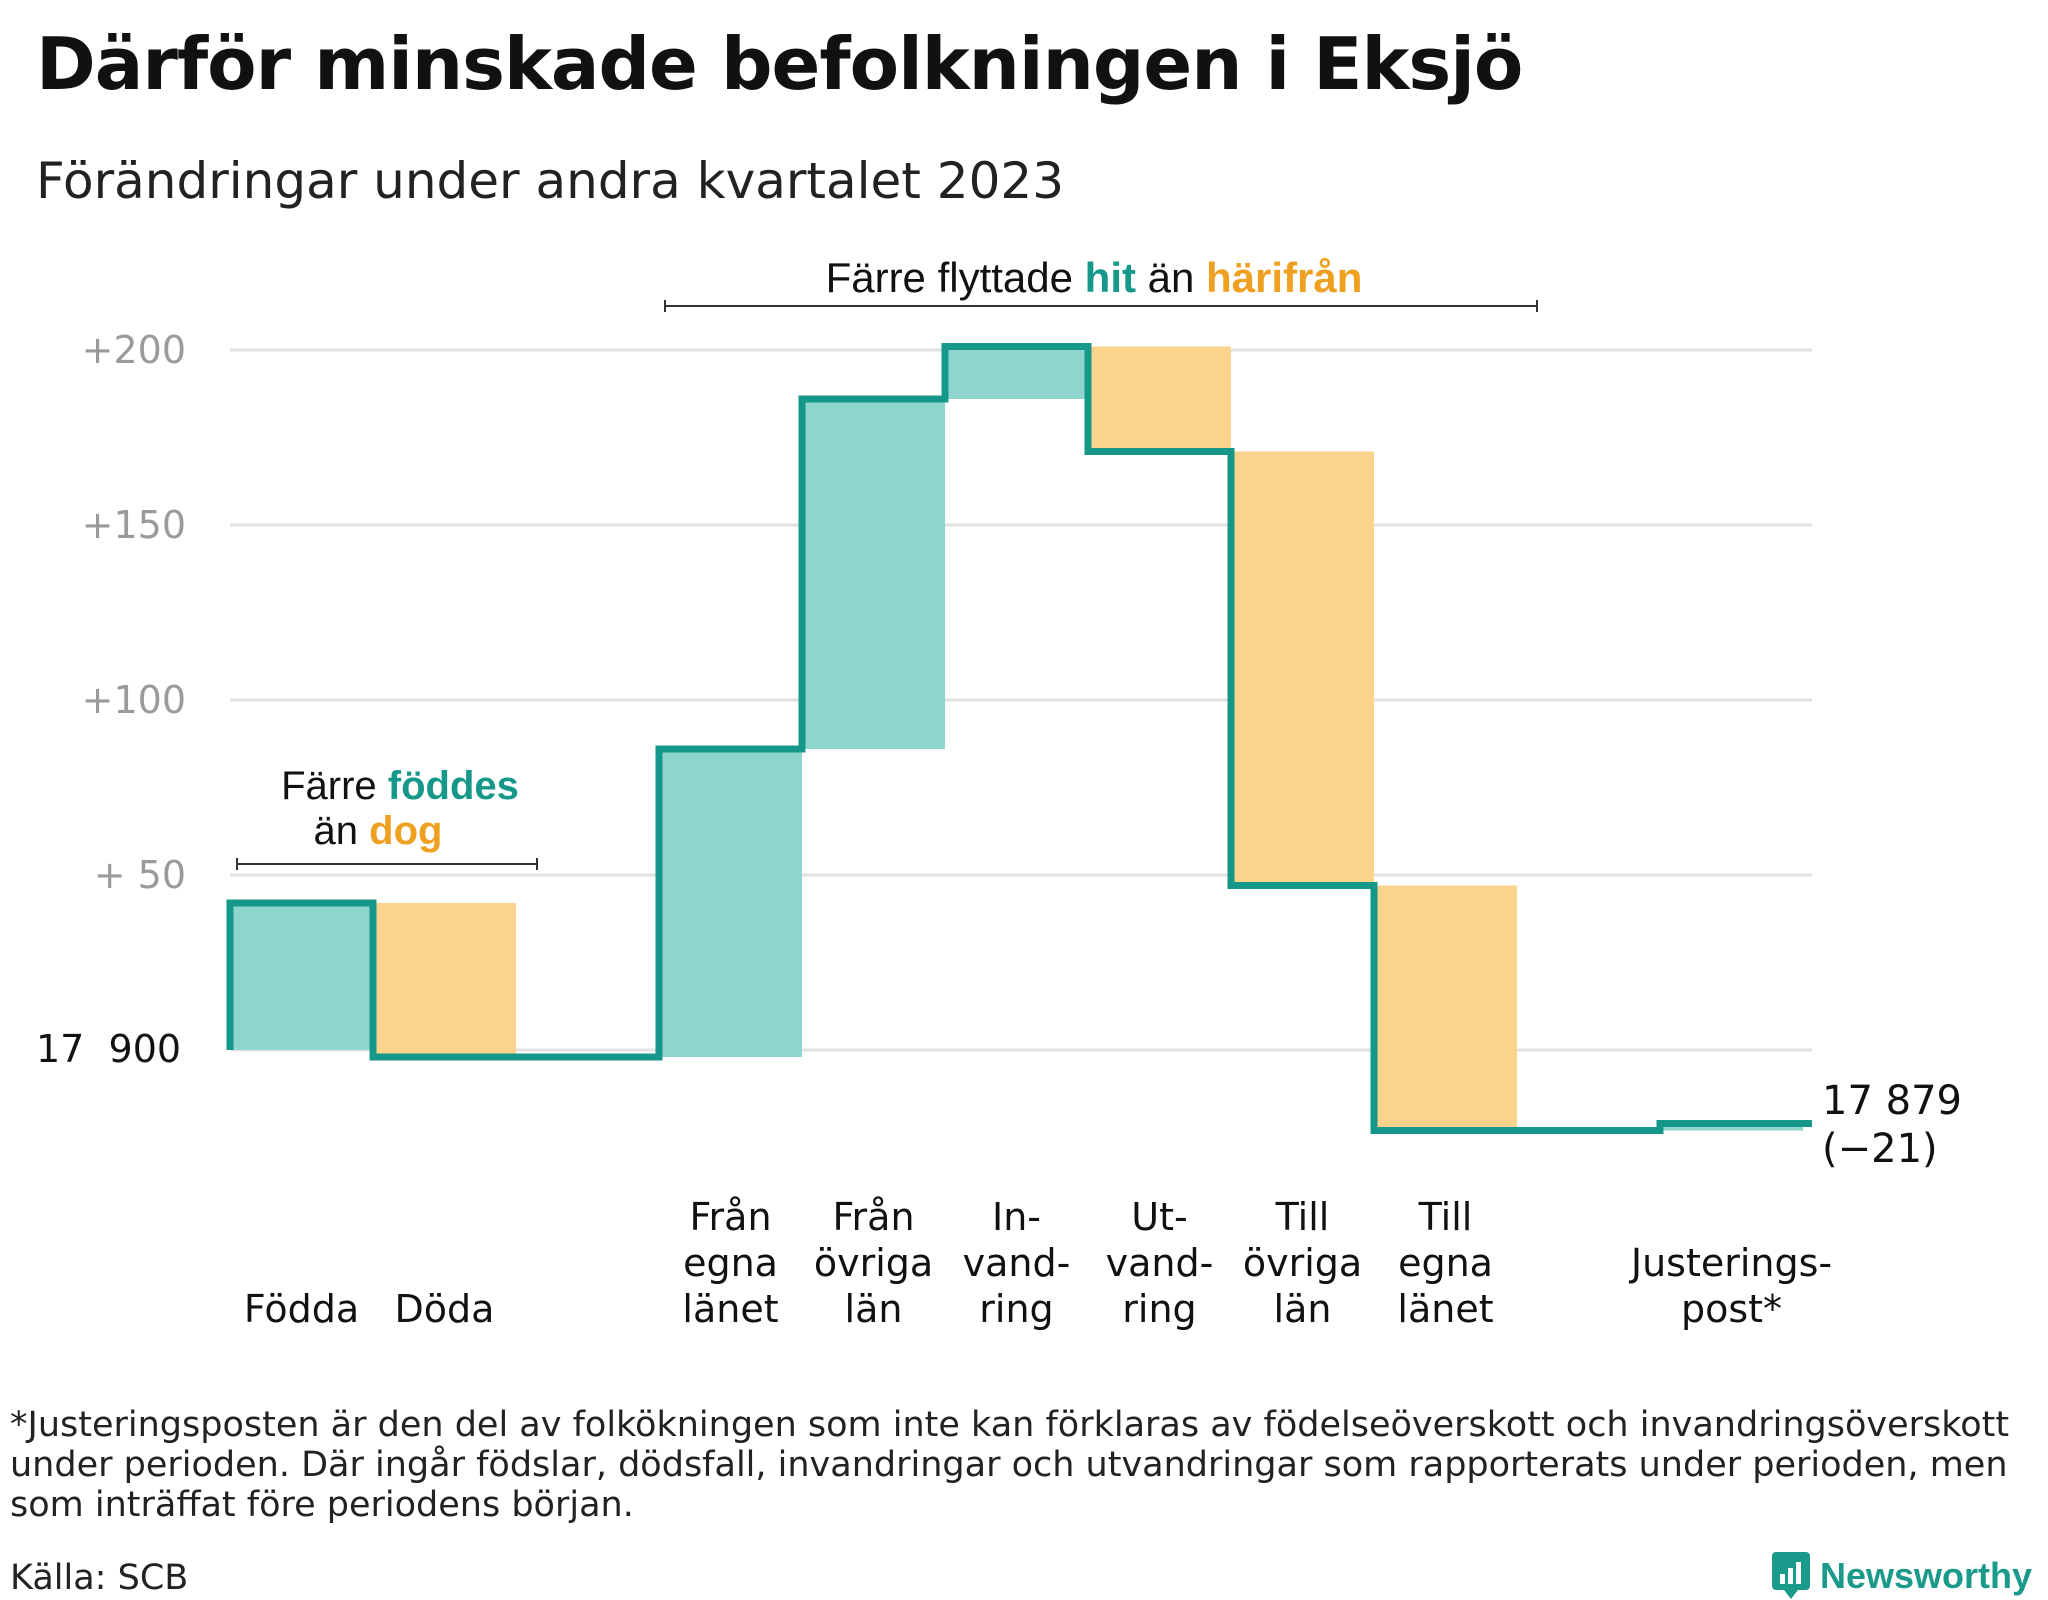 Image resolution: width=2048 pixels, height=1600 pixels. Describe the element at coordinates (1731, 1309) in the screenshot. I see `x-category-label: post*` at that location.